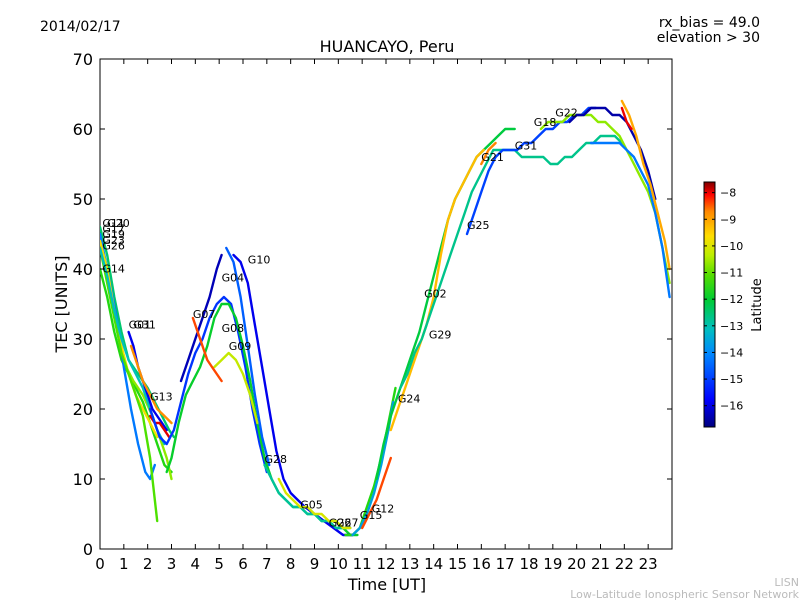 The width and height of the screenshot is (800, 600). I want to click on series-line-g10, so click(293, 395).